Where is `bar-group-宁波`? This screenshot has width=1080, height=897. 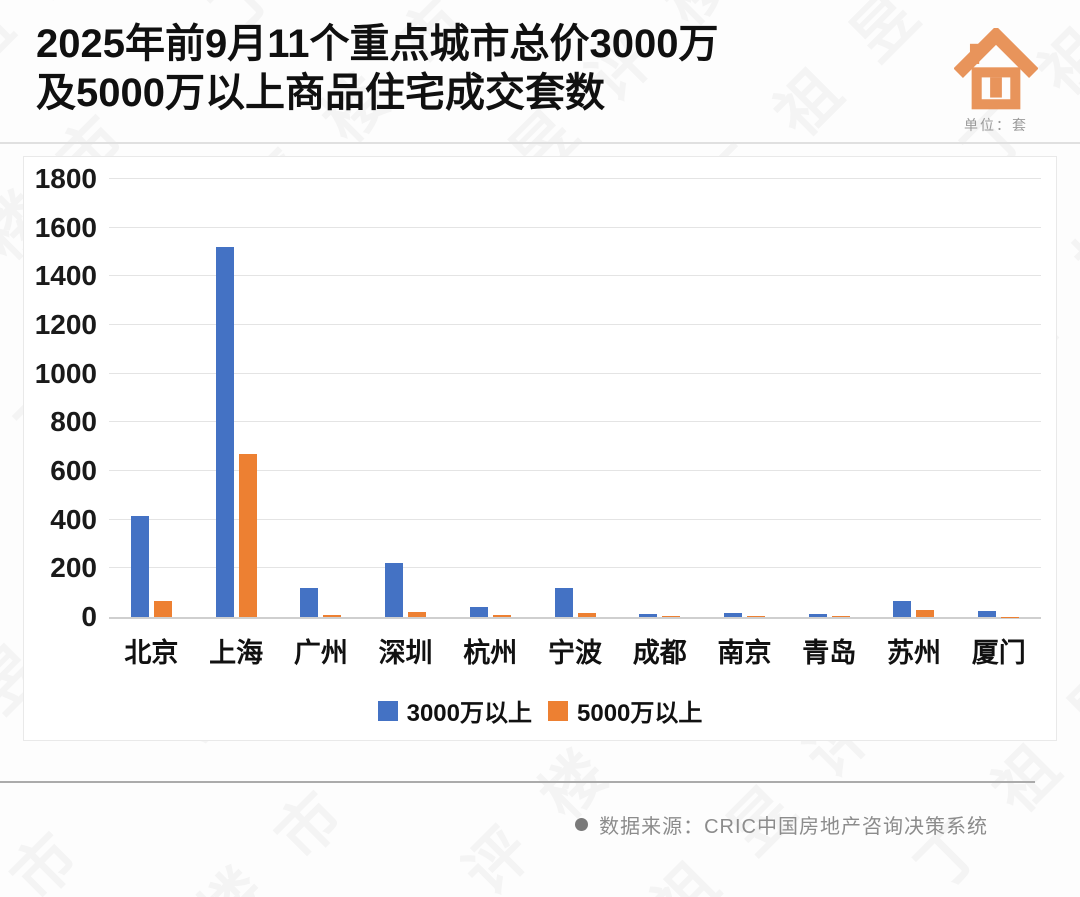
bar-group-宁波 is located at coordinates (575, 398).